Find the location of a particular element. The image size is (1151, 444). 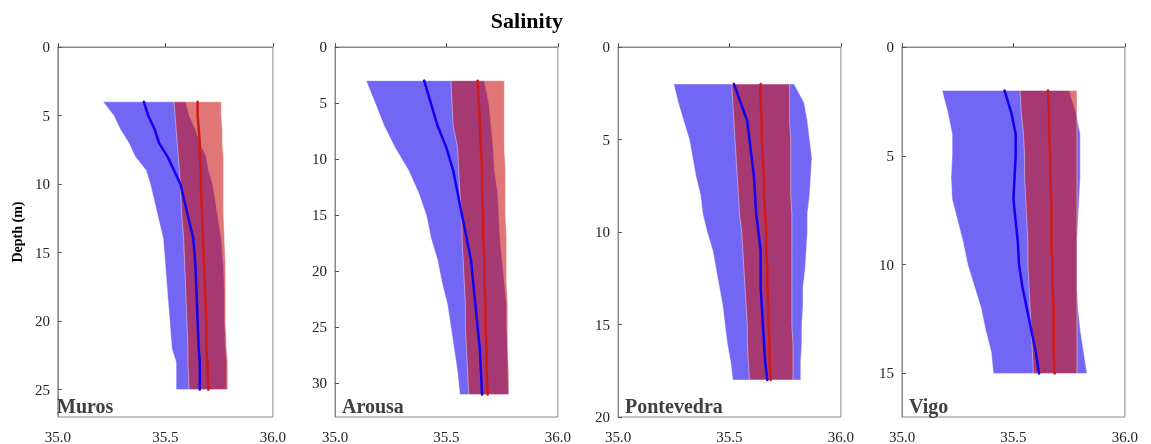

annotation: Pontevedra is located at coordinates (674, 406).